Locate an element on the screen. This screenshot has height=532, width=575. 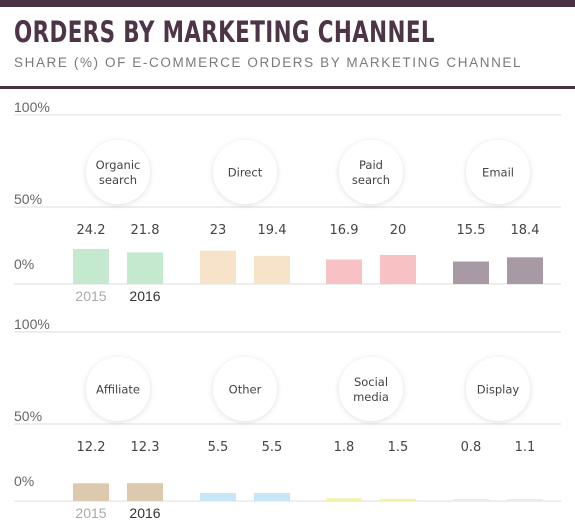
category-label: Other is located at coordinates (245, 390).